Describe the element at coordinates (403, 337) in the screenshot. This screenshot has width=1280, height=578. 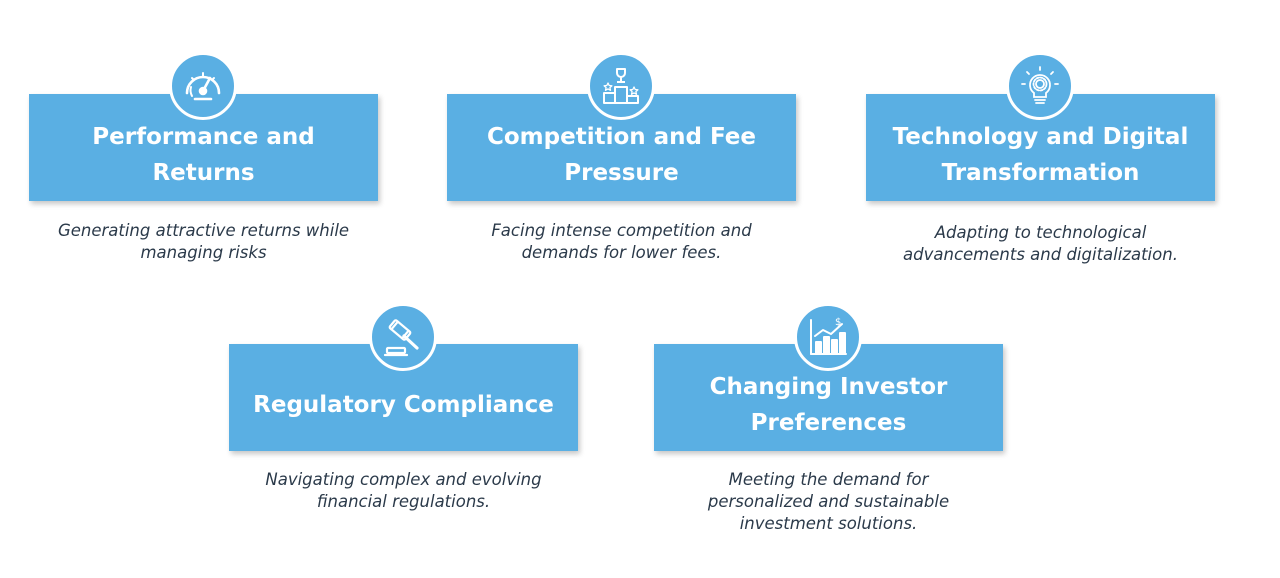
I see `gavel-icon` at that location.